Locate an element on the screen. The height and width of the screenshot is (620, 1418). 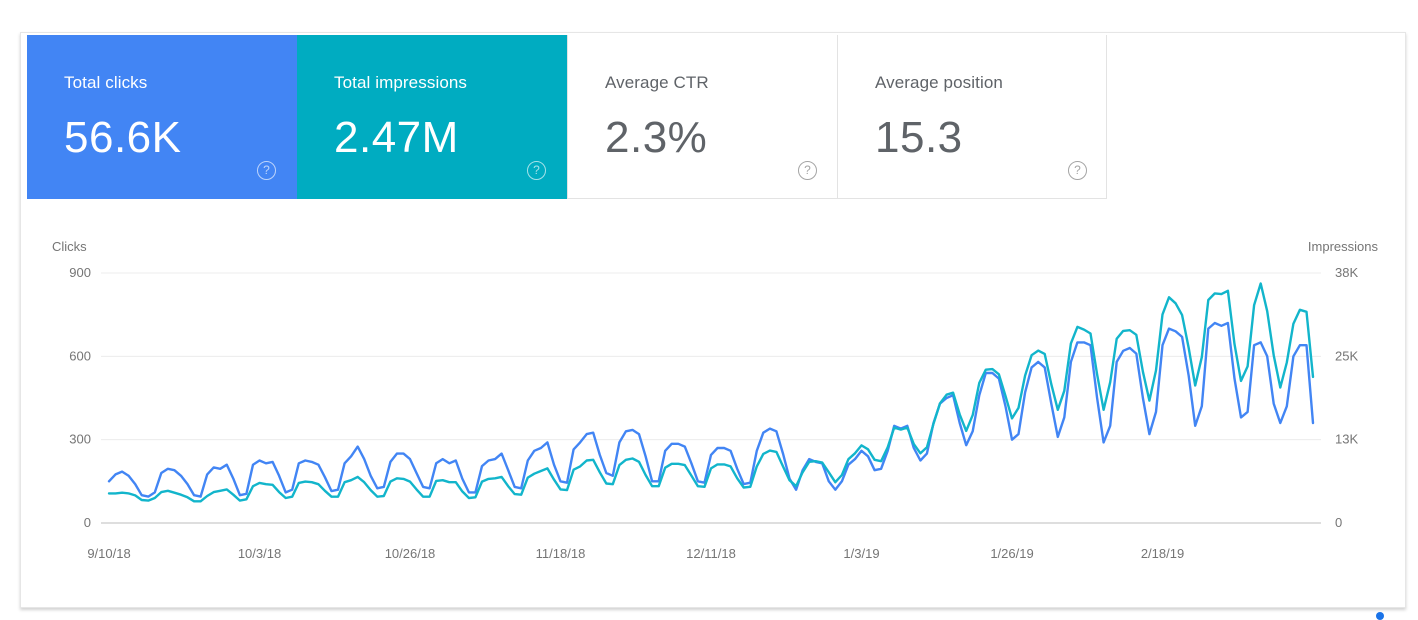
metric-average-ctr: Average CTR 2.3% ? is located at coordinates (702, 117).